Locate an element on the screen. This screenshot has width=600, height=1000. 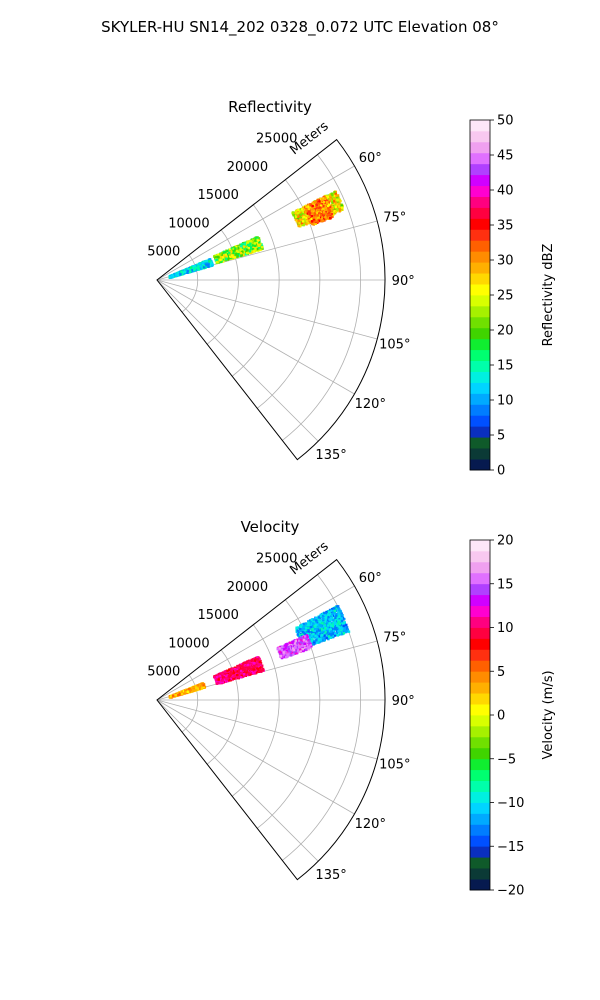
azimuth-gridline is located at coordinates (267, 309).